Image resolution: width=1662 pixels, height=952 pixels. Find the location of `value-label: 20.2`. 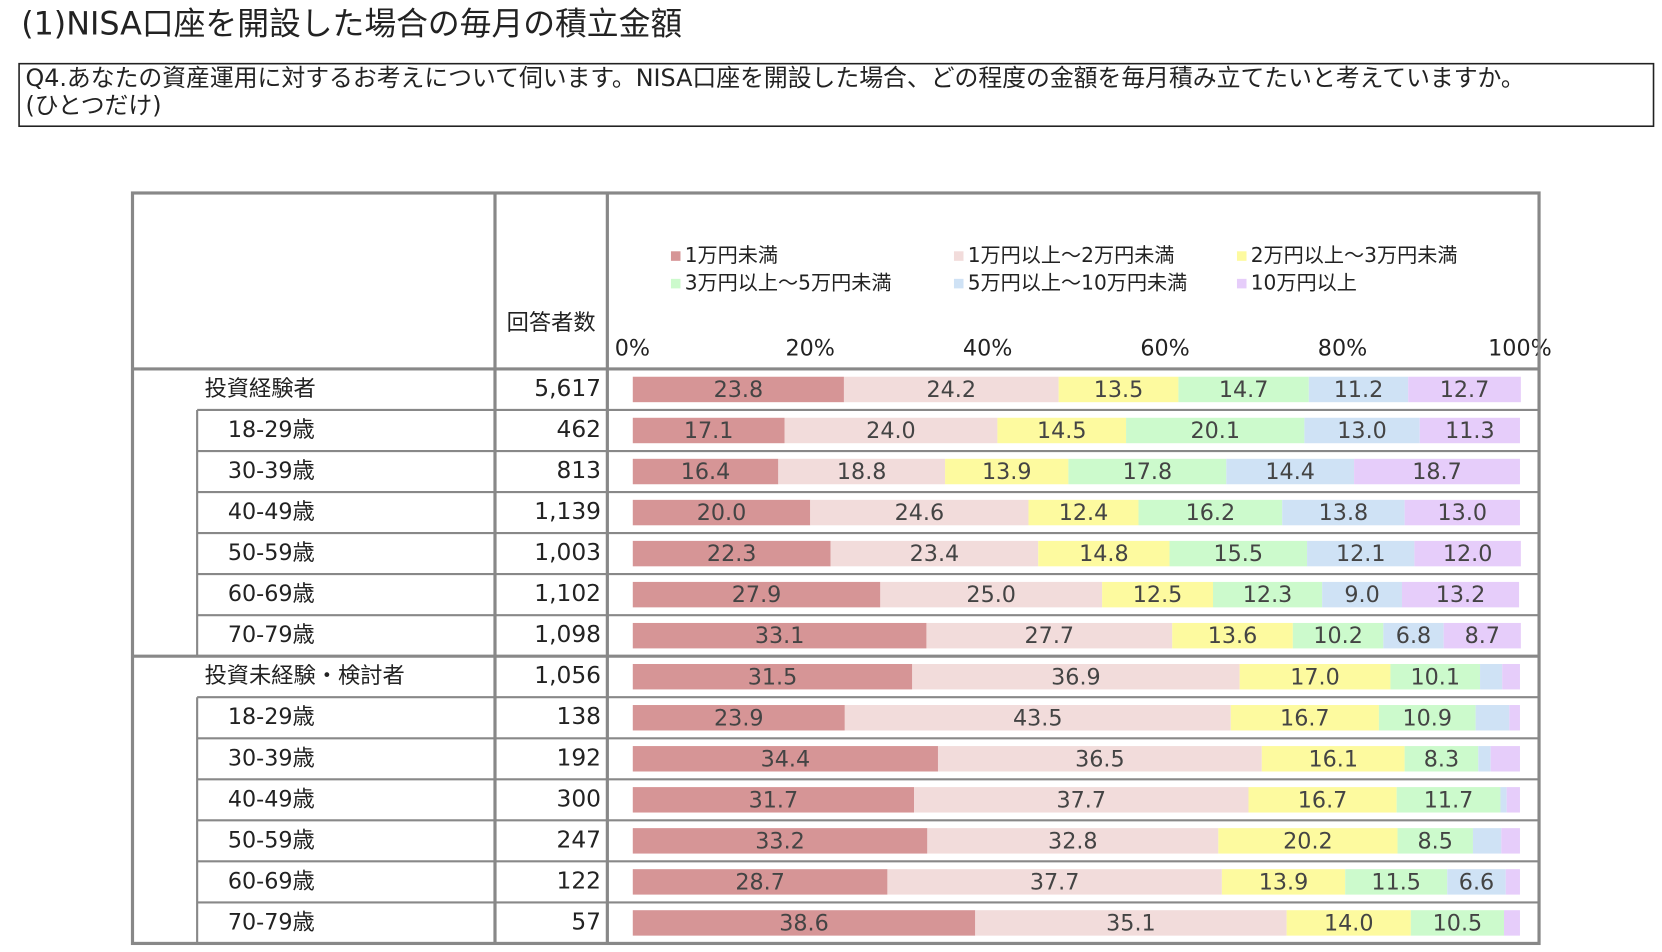

value-label: 20.2 is located at coordinates (1308, 841).